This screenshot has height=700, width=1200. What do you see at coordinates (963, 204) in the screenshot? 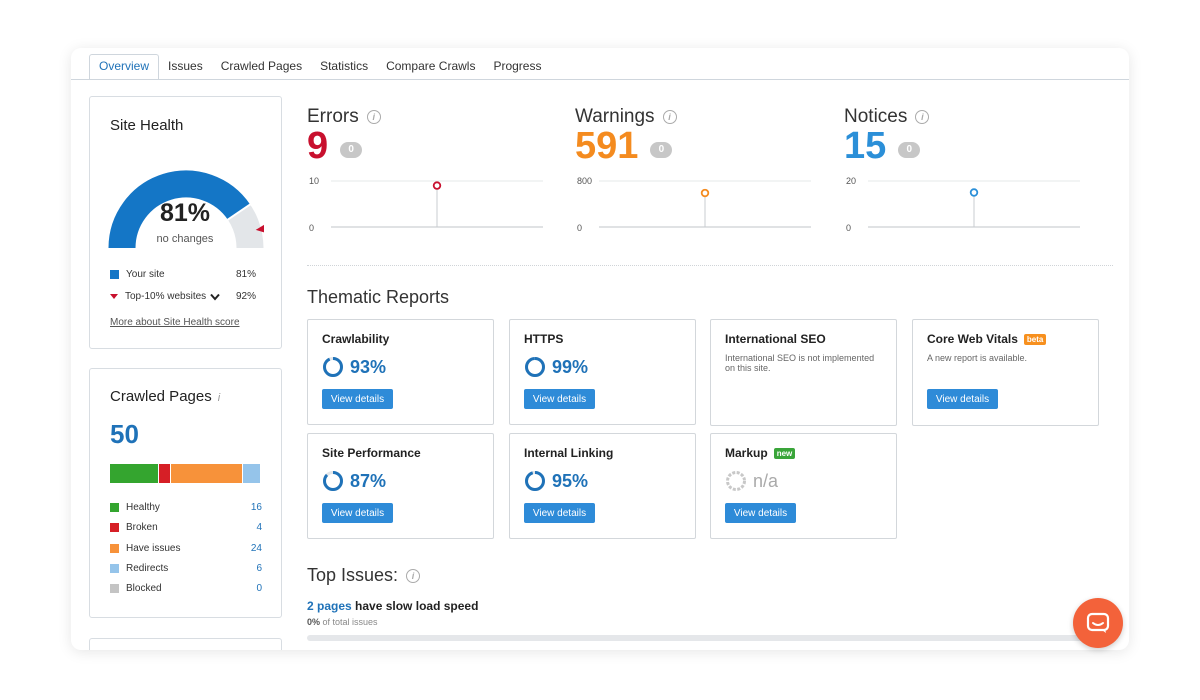
I see `notices-trend-chart: 20 0` at bounding box center [963, 204].